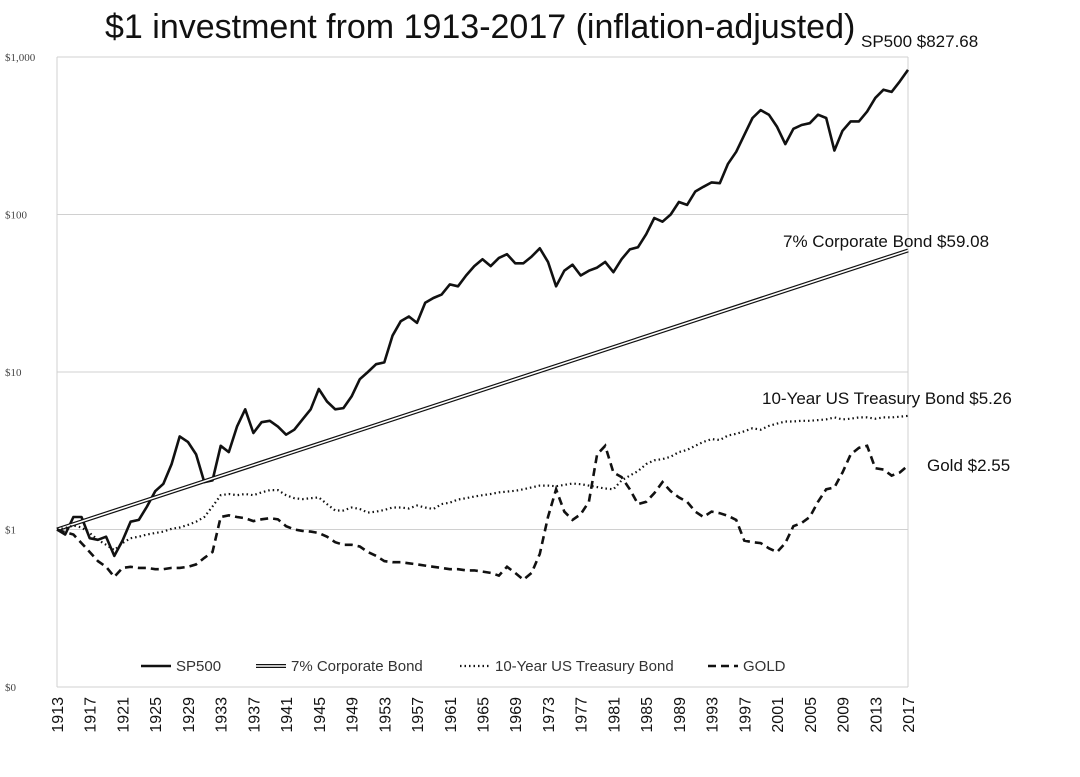 Image resolution: width=1080 pixels, height=777 pixels. I want to click on x-tick-label: 1977, so click(582, 715).